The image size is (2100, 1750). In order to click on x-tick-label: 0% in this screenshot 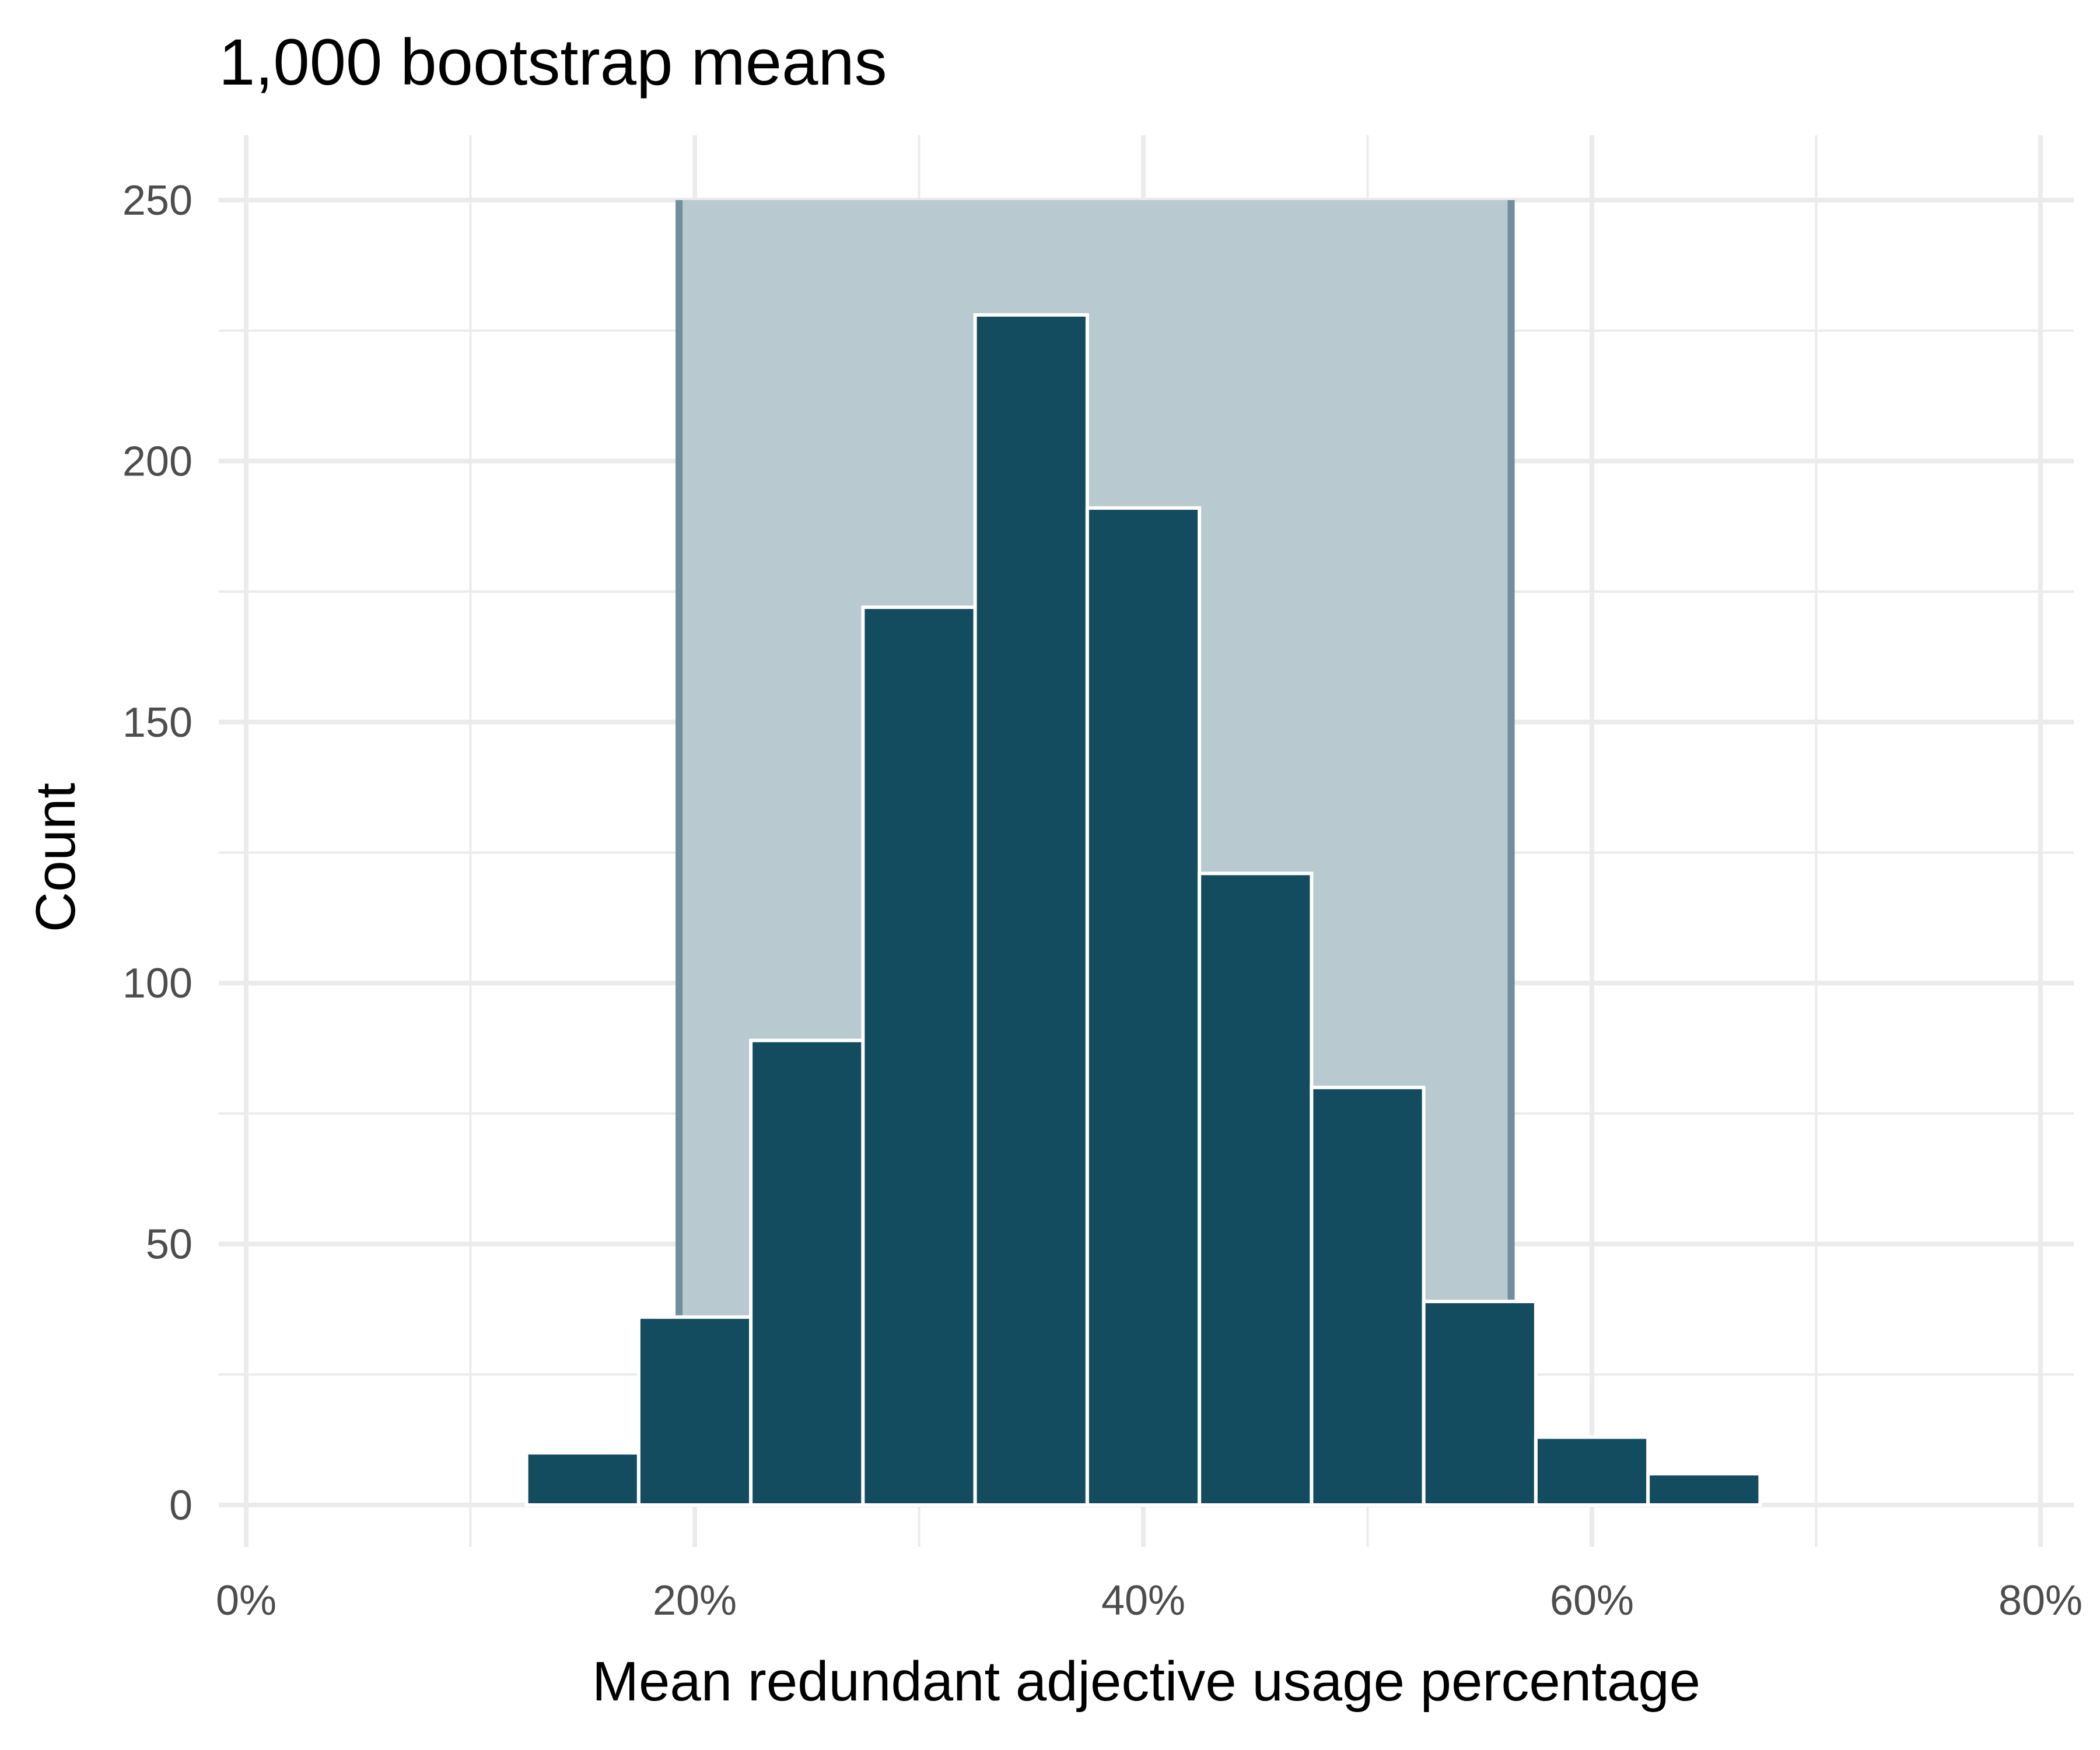, I will do `click(246, 1601)`.